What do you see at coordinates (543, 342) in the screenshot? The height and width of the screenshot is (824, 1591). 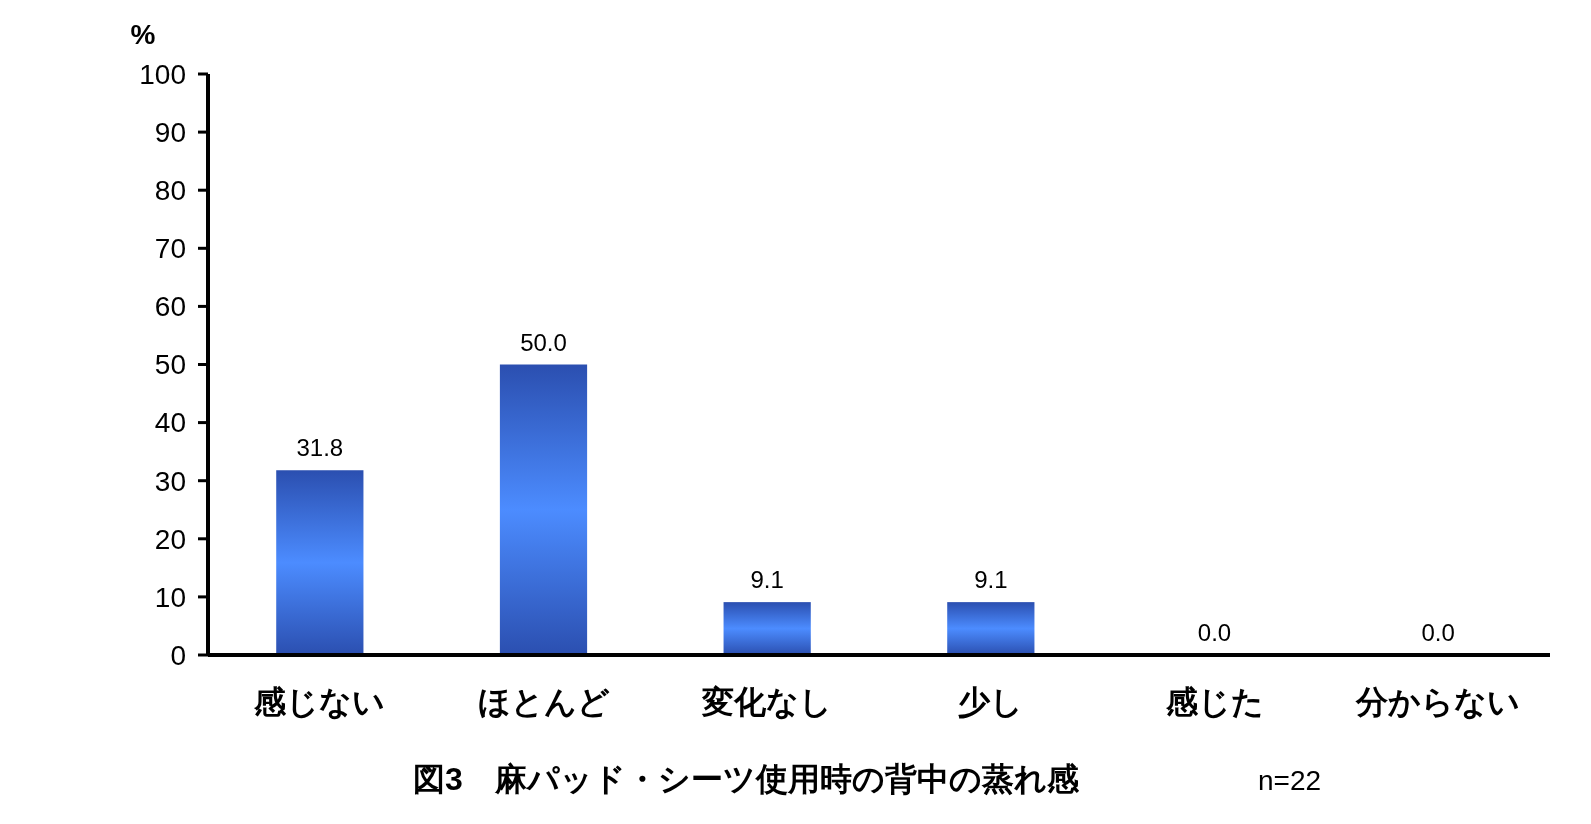 I see `data-label: 50.0` at bounding box center [543, 342].